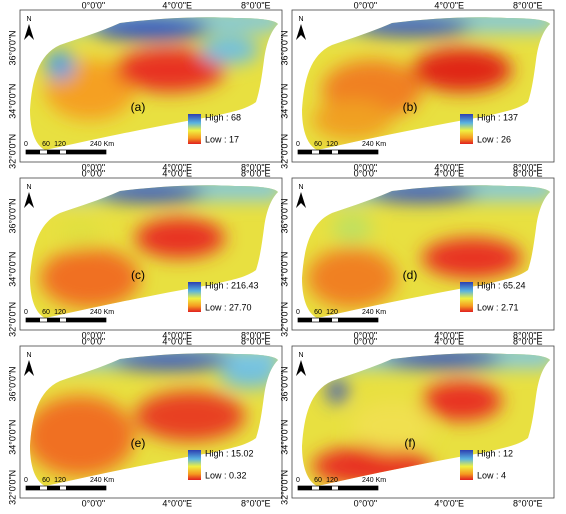  What do you see at coordinates (491, 475) in the screenshot?
I see `legend-low: Low : 4` at bounding box center [491, 475].